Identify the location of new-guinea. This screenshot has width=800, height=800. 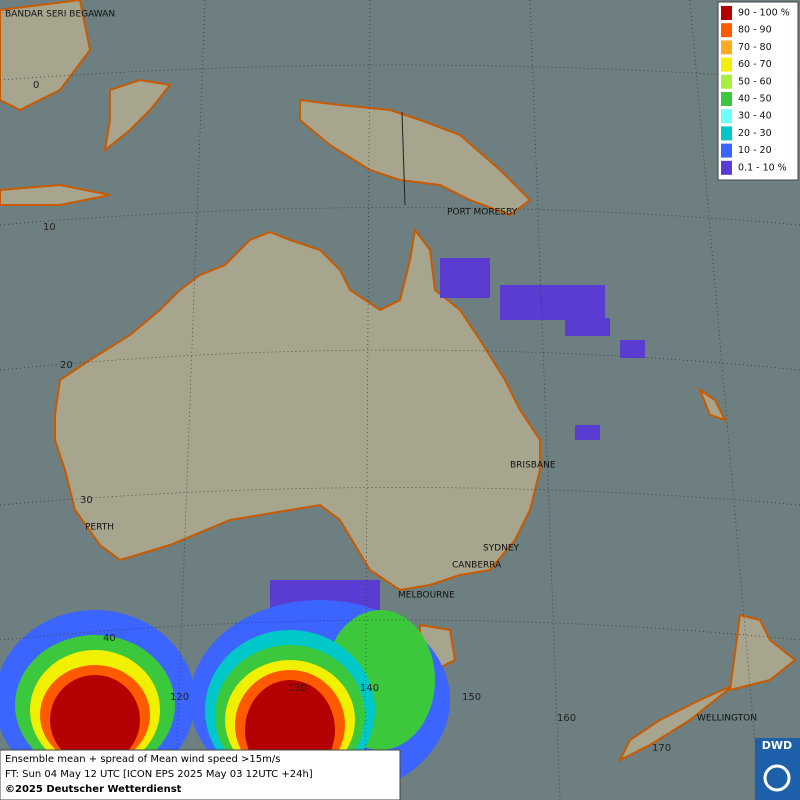
(415, 157).